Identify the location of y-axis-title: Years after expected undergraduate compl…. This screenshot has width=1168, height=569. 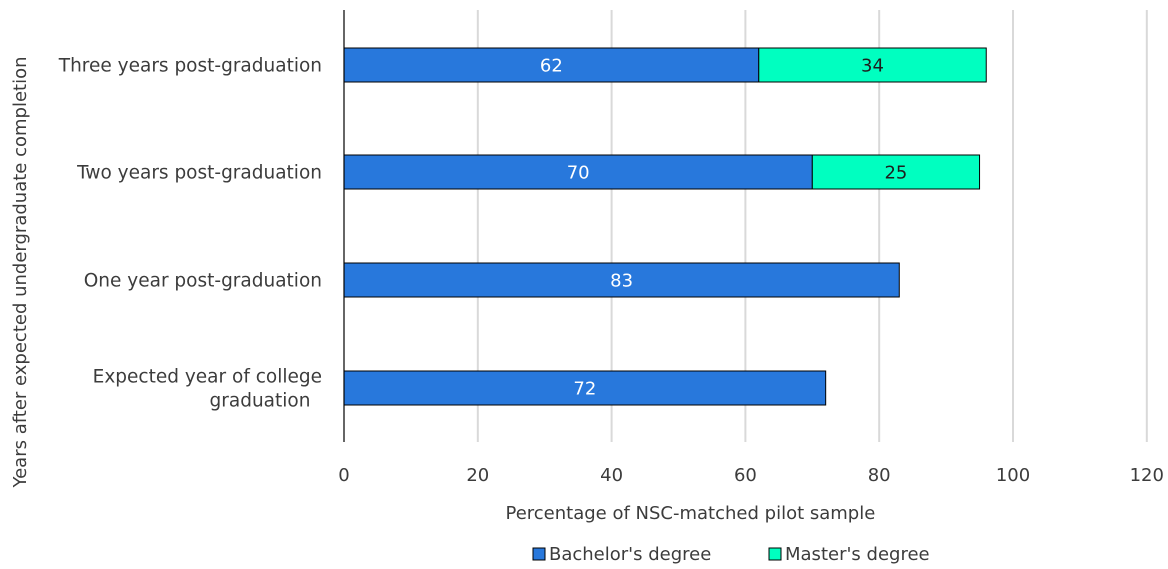
(20, 273).